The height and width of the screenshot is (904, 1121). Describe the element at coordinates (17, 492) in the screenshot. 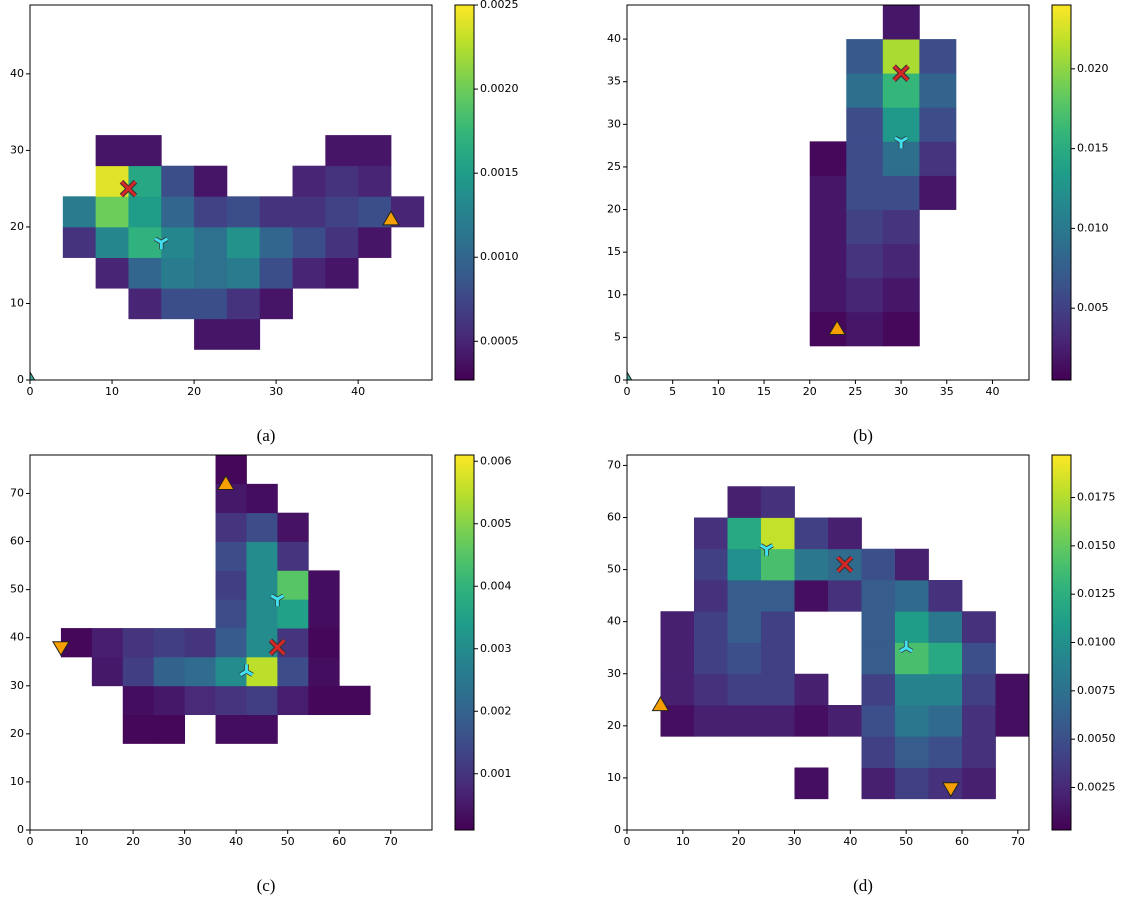

I see `y-tick-label: 70` at that location.